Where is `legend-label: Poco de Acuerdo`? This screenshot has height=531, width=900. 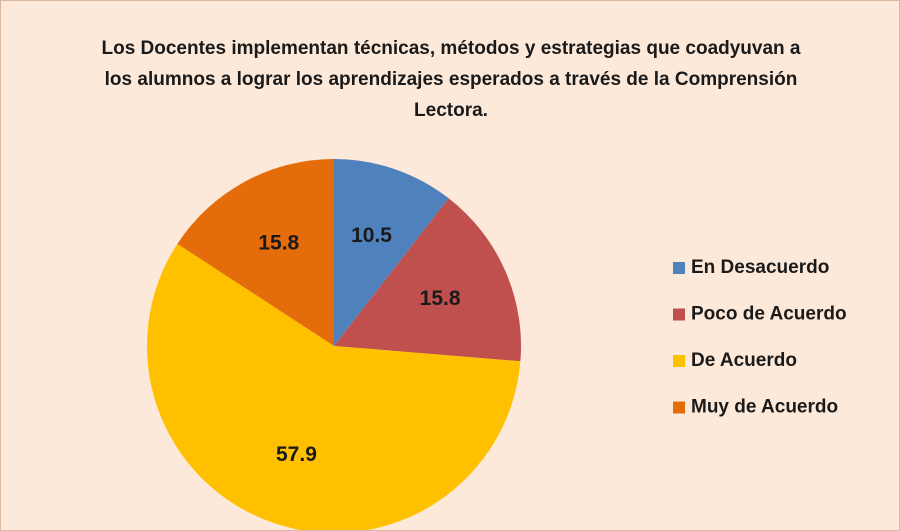 legend-label: Poco de Acuerdo is located at coordinates (769, 314).